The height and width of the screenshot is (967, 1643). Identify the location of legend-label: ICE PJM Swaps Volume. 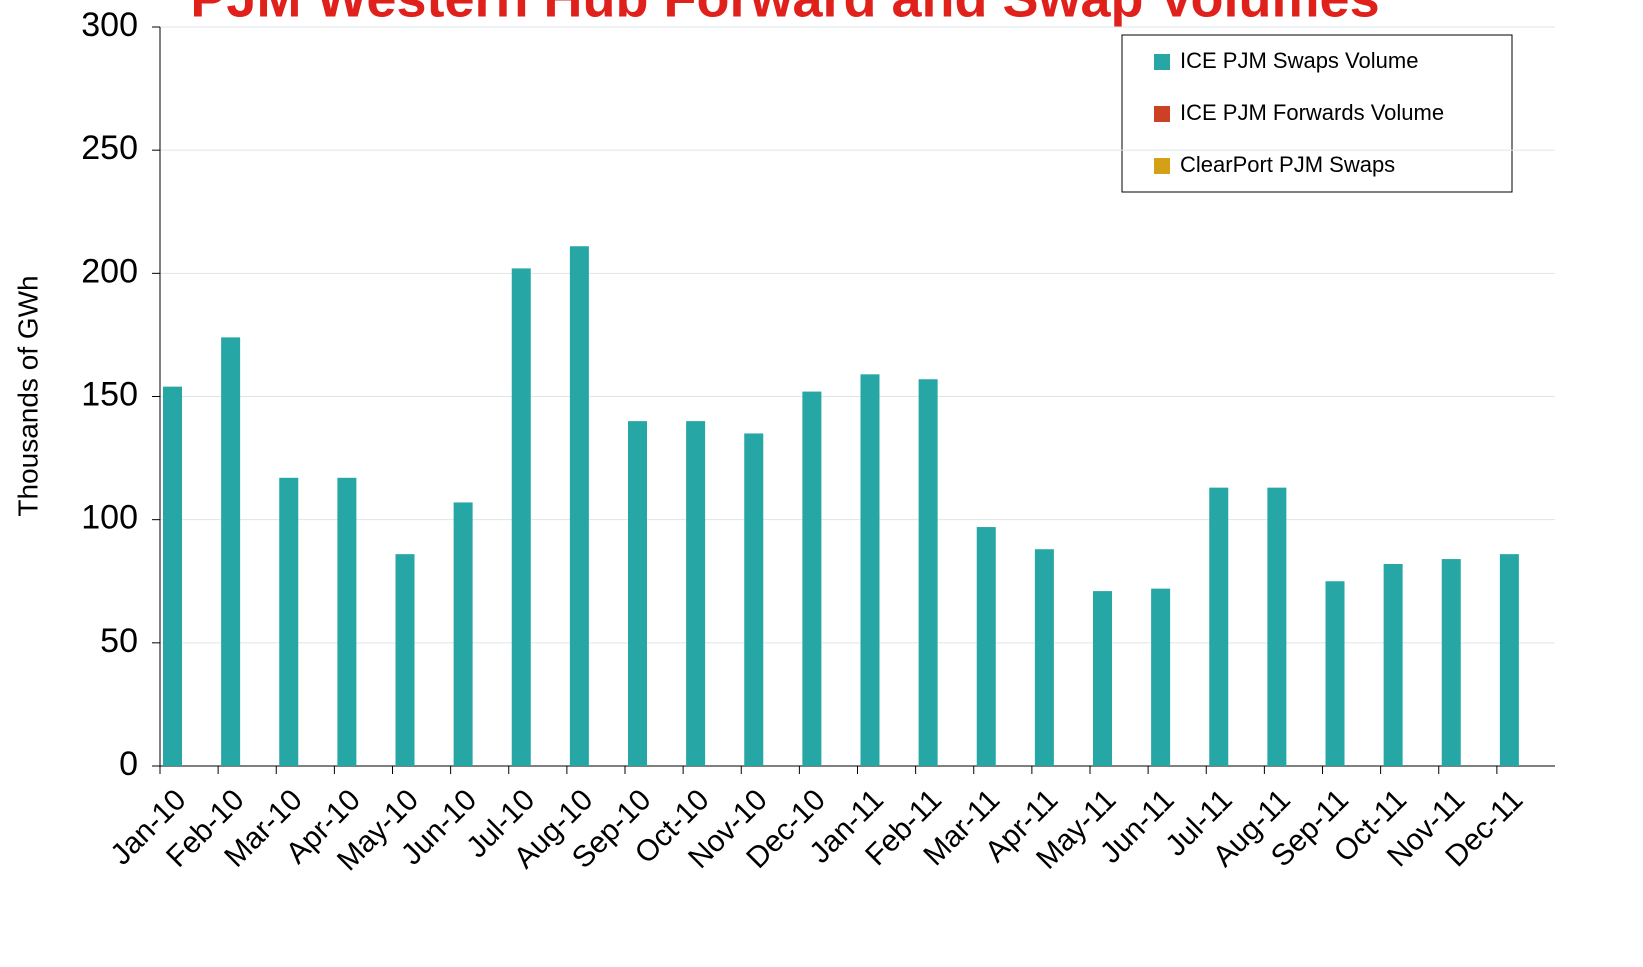
(1299, 60).